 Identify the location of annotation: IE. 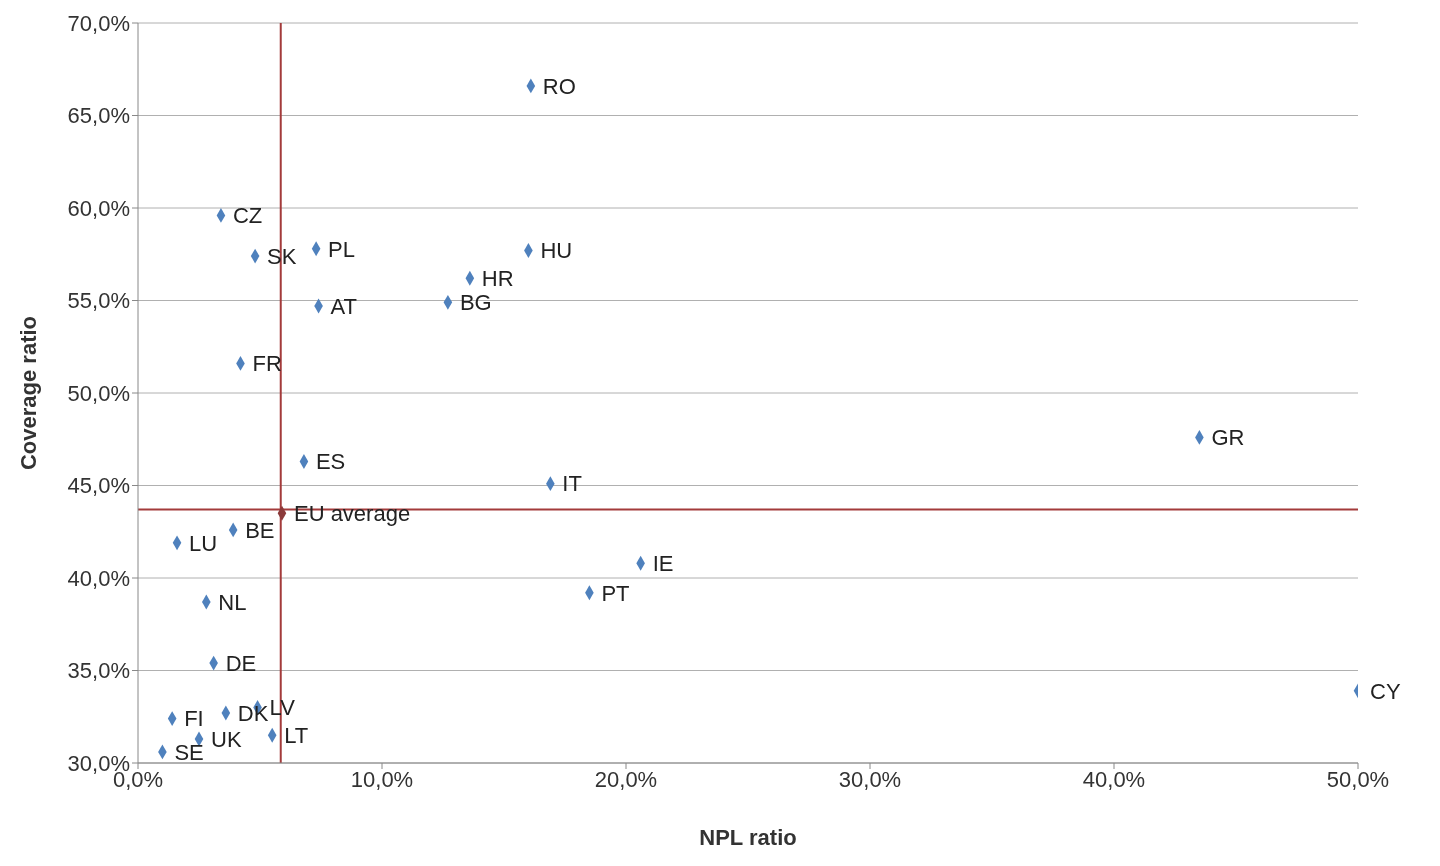
(663, 564).